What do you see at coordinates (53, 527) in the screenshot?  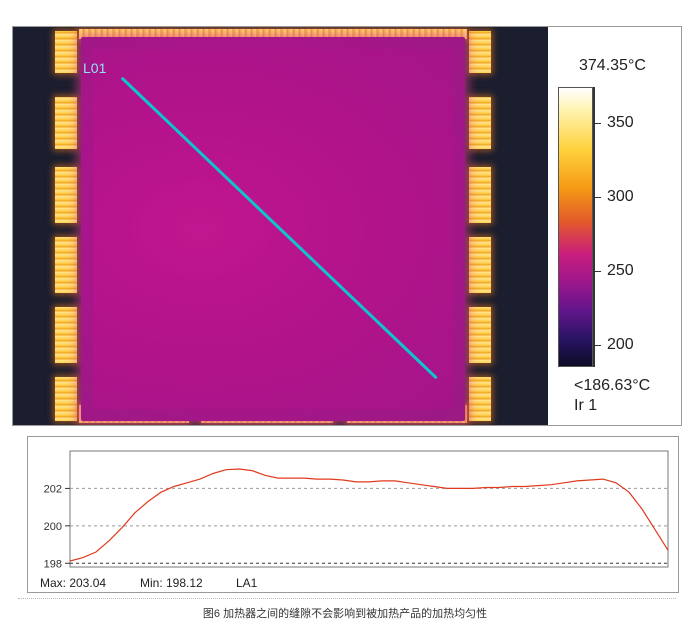 I see `y-tick-label: 200` at bounding box center [53, 527].